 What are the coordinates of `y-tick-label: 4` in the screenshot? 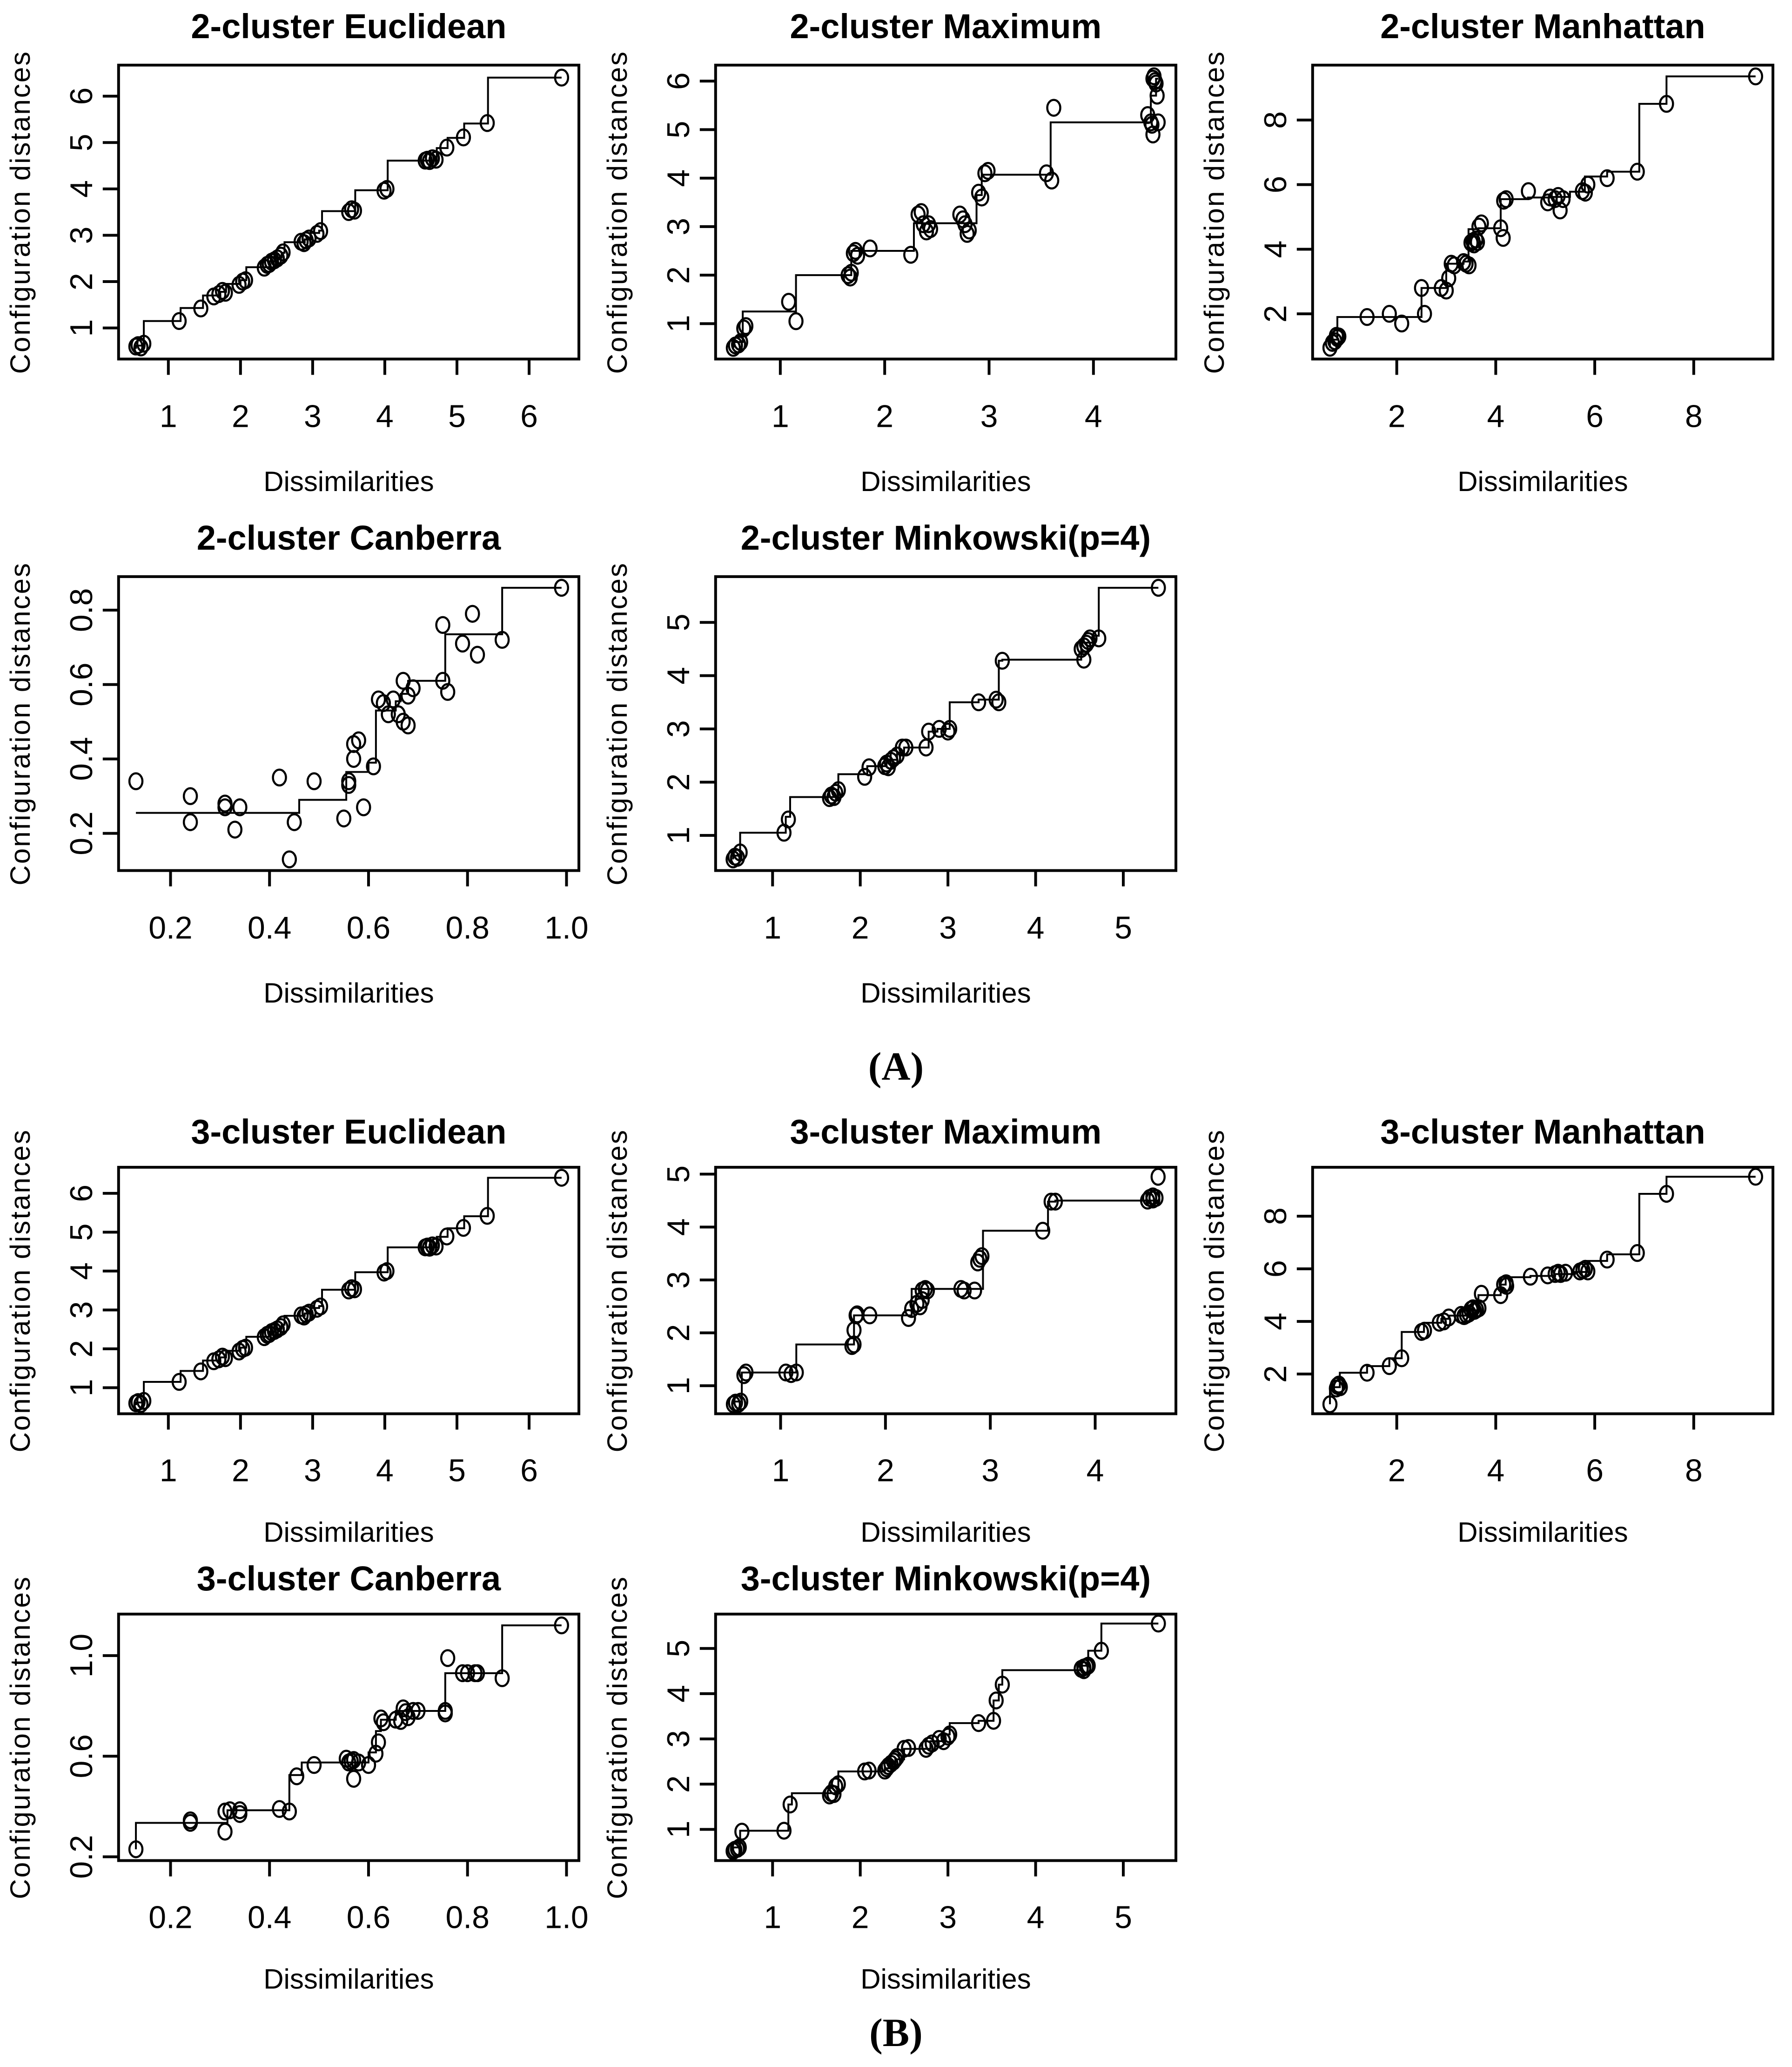 It's located at (678, 178).